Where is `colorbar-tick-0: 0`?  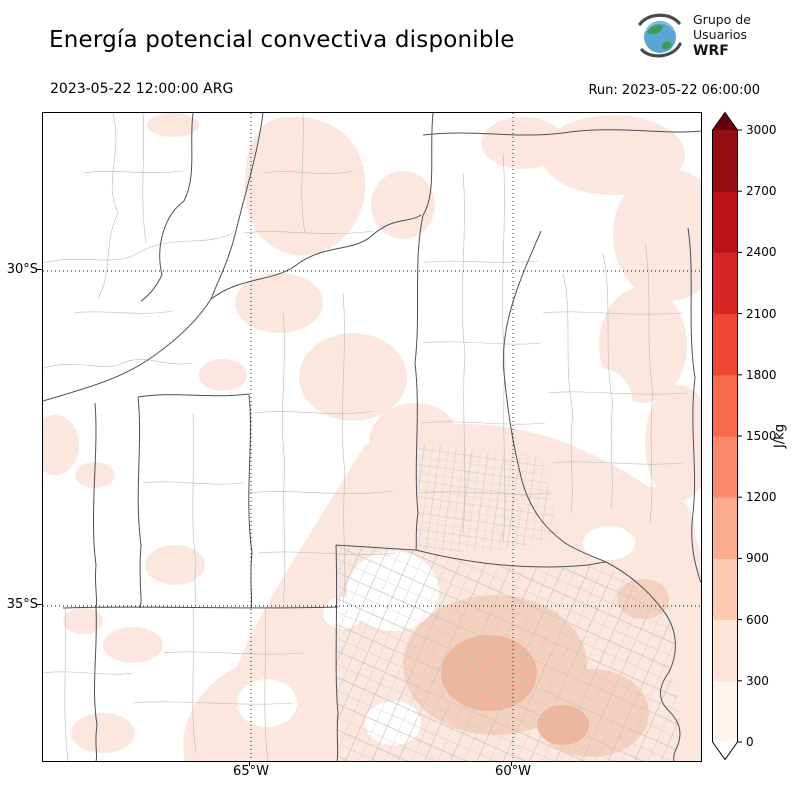
colorbar-tick-0: 0 is located at coordinates (750, 742).